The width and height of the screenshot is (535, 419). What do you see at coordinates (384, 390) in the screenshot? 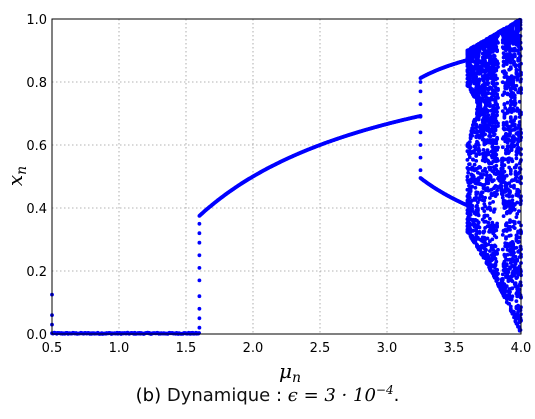
I see `caption-exponent: −4` at bounding box center [384, 390].